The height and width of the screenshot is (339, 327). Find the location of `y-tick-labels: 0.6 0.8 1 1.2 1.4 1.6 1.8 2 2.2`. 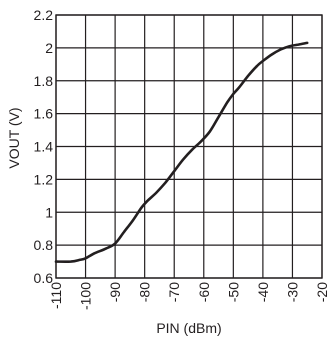

y-tick-labels: 0.6 0.8 1 1.2 1.4 1.6 1.8 2 2.2 is located at coordinates (44, 146).